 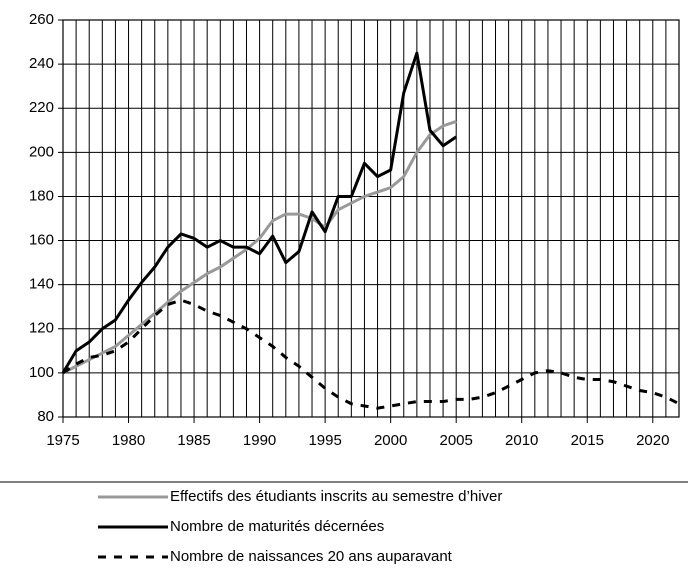 I want to click on x-tick-label: 1990, so click(x=259, y=440).